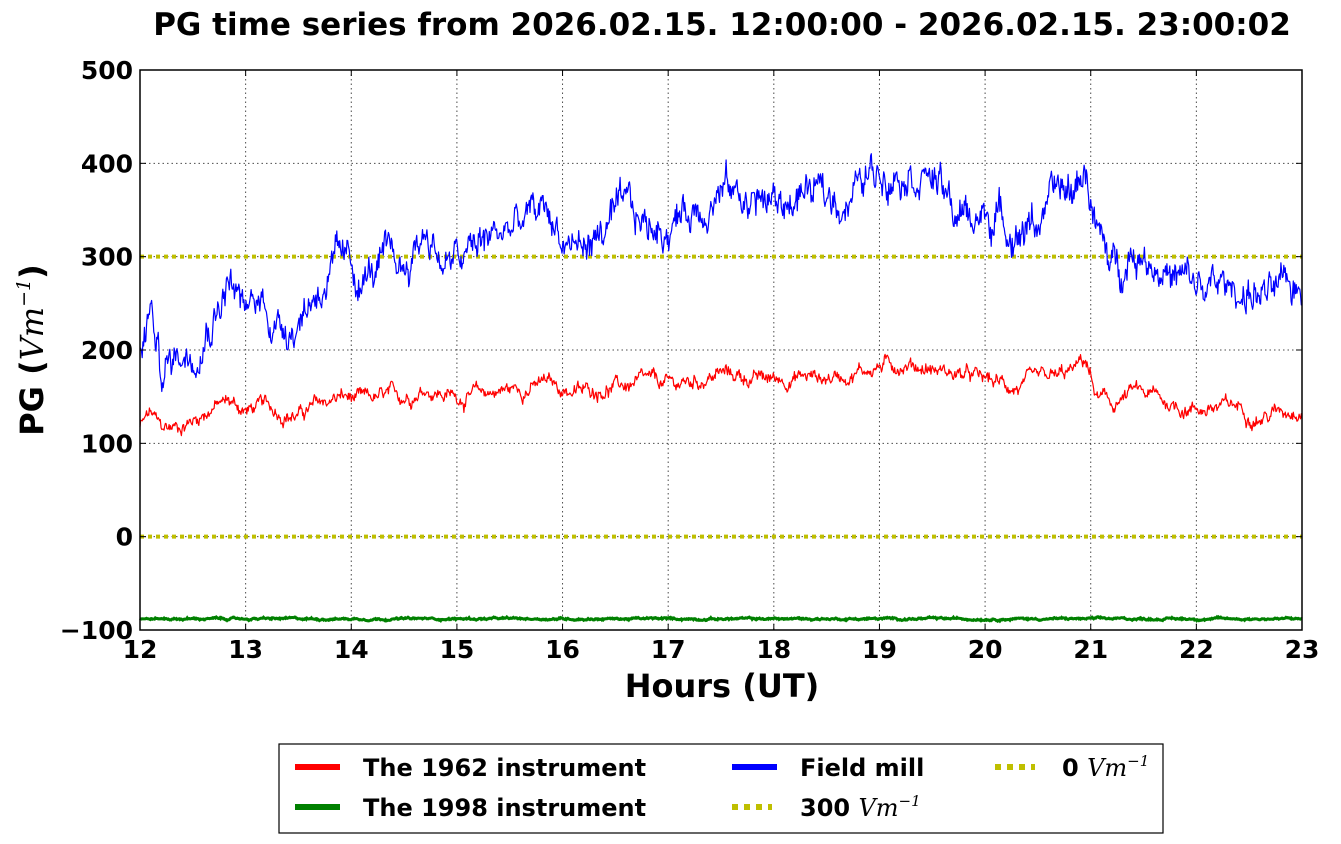 This screenshot has width=1341, height=844. I want to click on x-tick-label: 14, so click(351, 649).